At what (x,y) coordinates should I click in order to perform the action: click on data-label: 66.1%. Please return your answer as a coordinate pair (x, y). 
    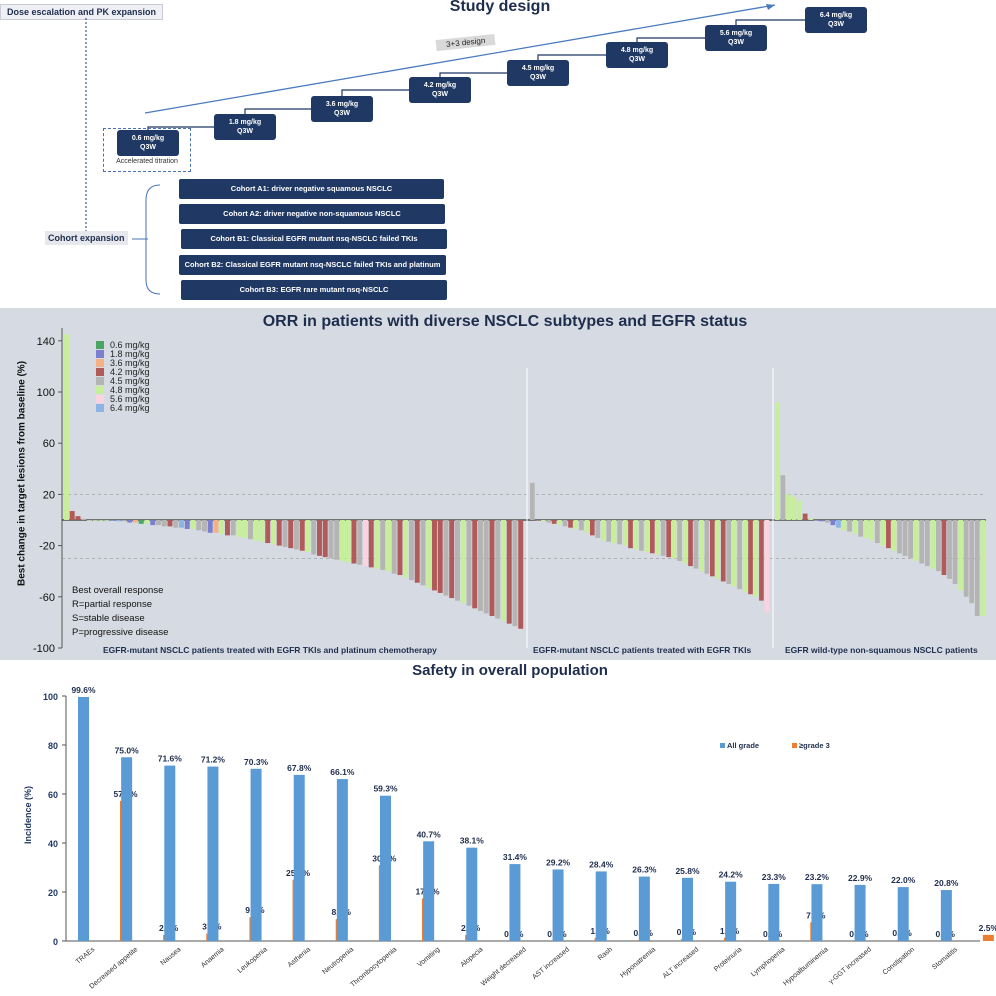
    Looking at the image, I should click on (342, 772).